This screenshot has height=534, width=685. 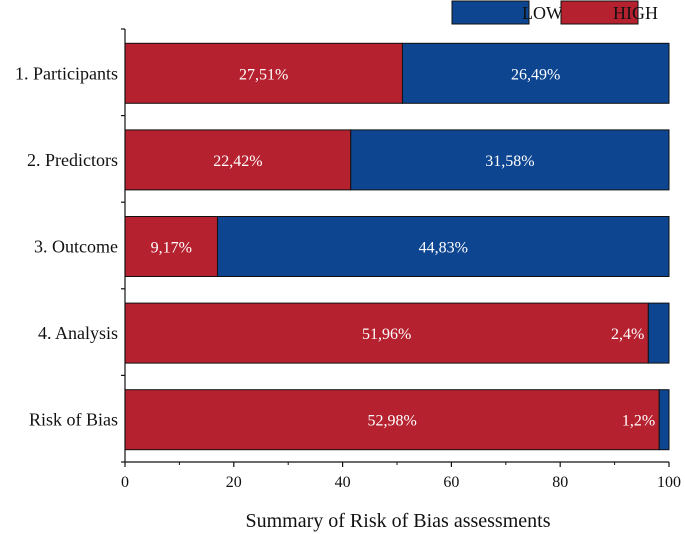 I want to click on data-label-low-2: 44,83%, so click(x=443, y=248).